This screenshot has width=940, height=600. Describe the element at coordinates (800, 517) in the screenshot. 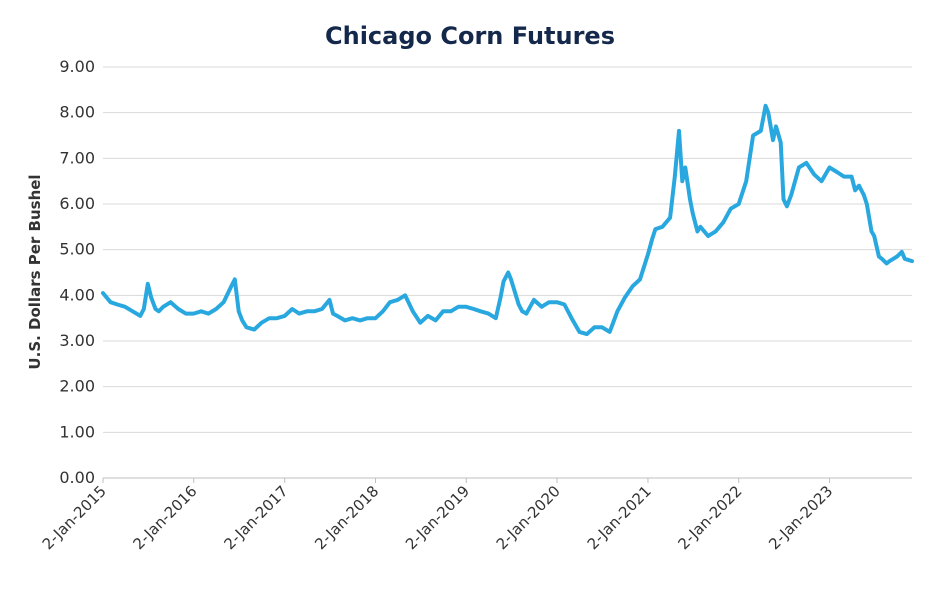

I see `x-tick-label: 2-Jan-2023` at that location.